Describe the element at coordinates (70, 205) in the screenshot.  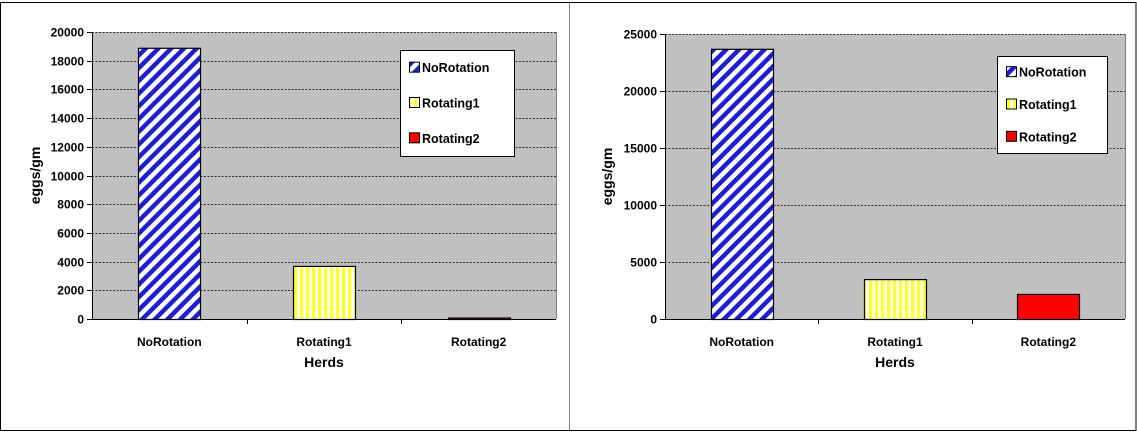
I see `y-tick-label: 8000` at that location.